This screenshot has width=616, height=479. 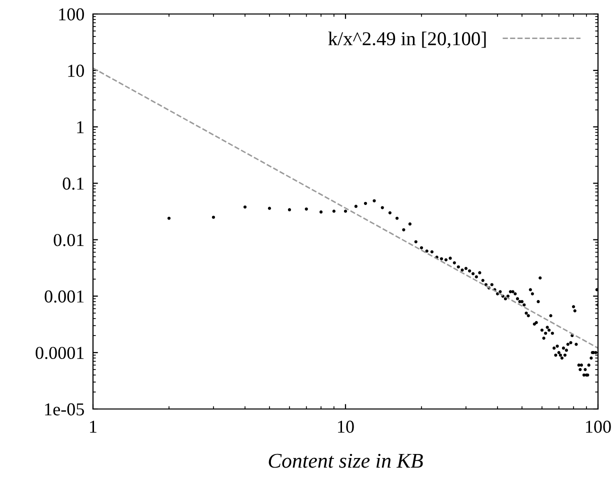 What do you see at coordinates (80, 127) in the screenshot?
I see `y-tick-label: 1` at bounding box center [80, 127].